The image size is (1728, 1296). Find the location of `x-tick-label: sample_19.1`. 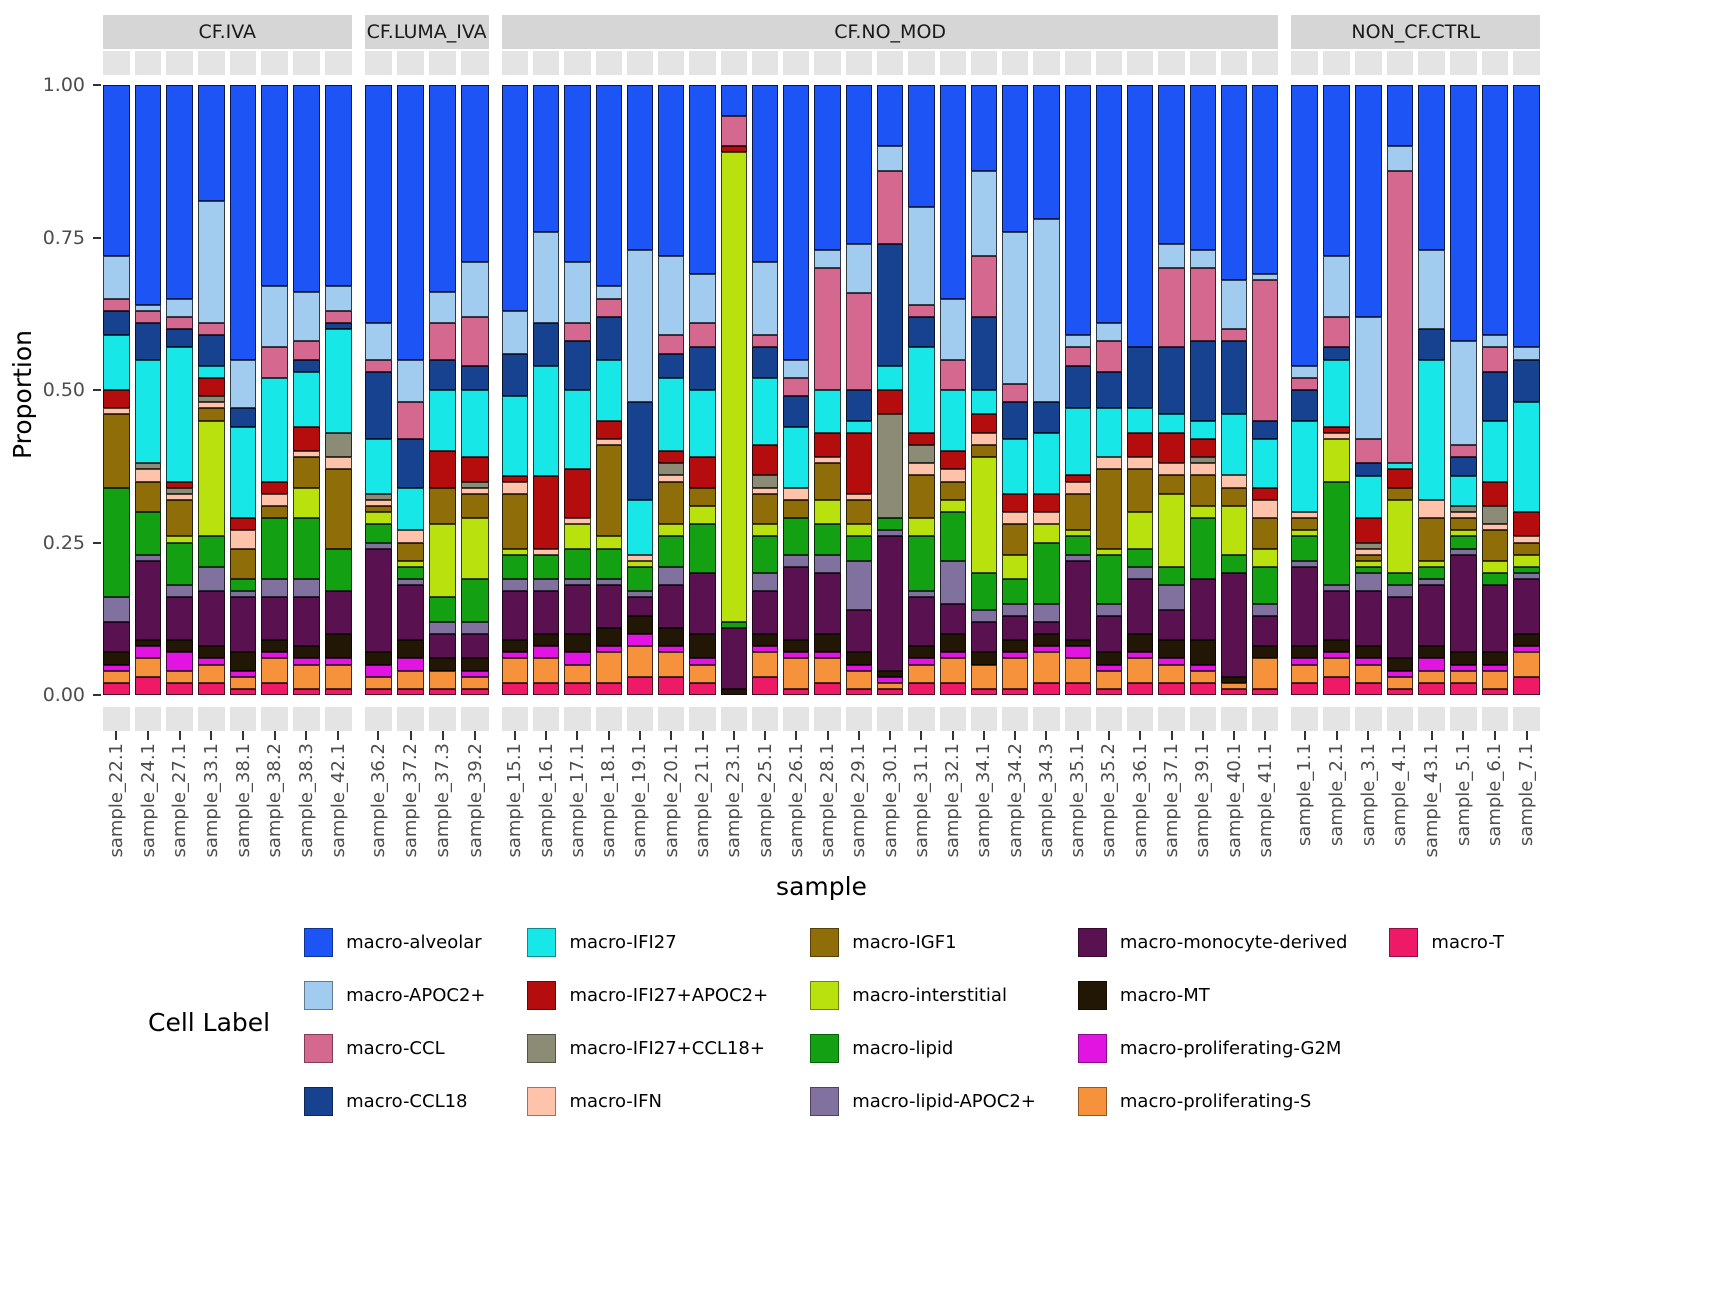

x-tick-label: sample_19.1 is located at coordinates (640, 800).